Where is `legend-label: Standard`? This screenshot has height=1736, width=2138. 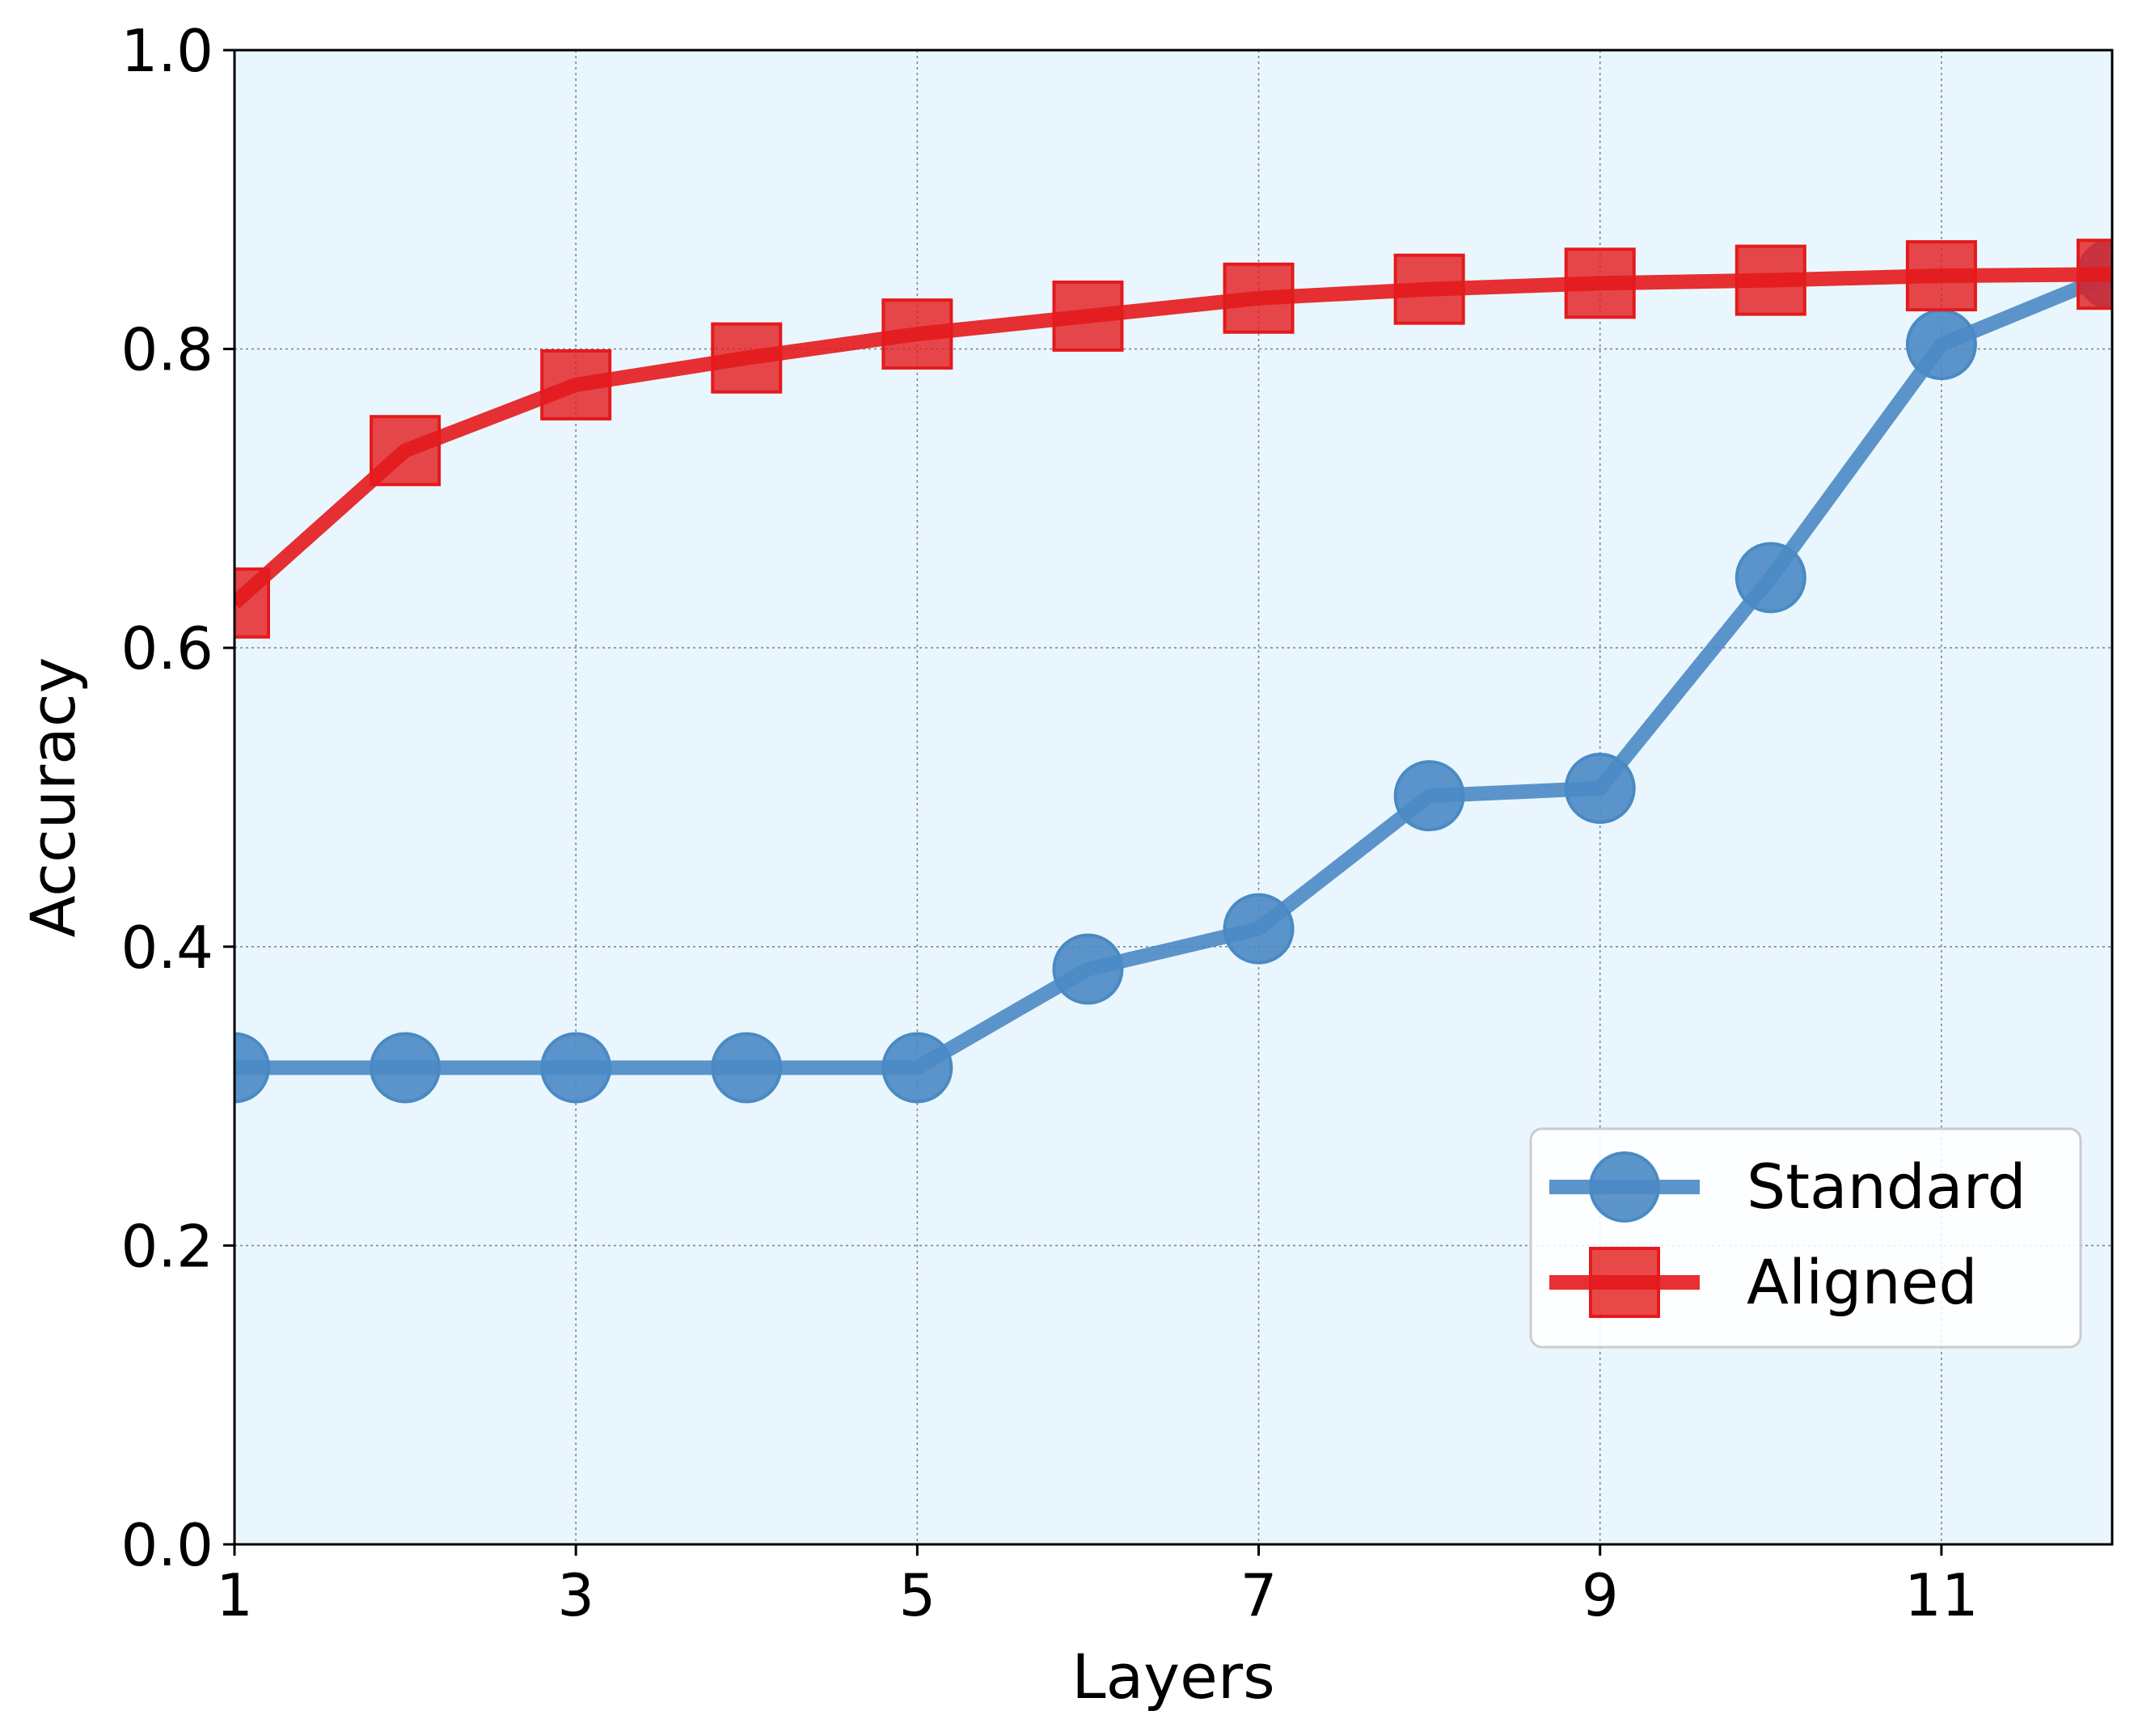 legend-label: Standard is located at coordinates (1886, 1187).